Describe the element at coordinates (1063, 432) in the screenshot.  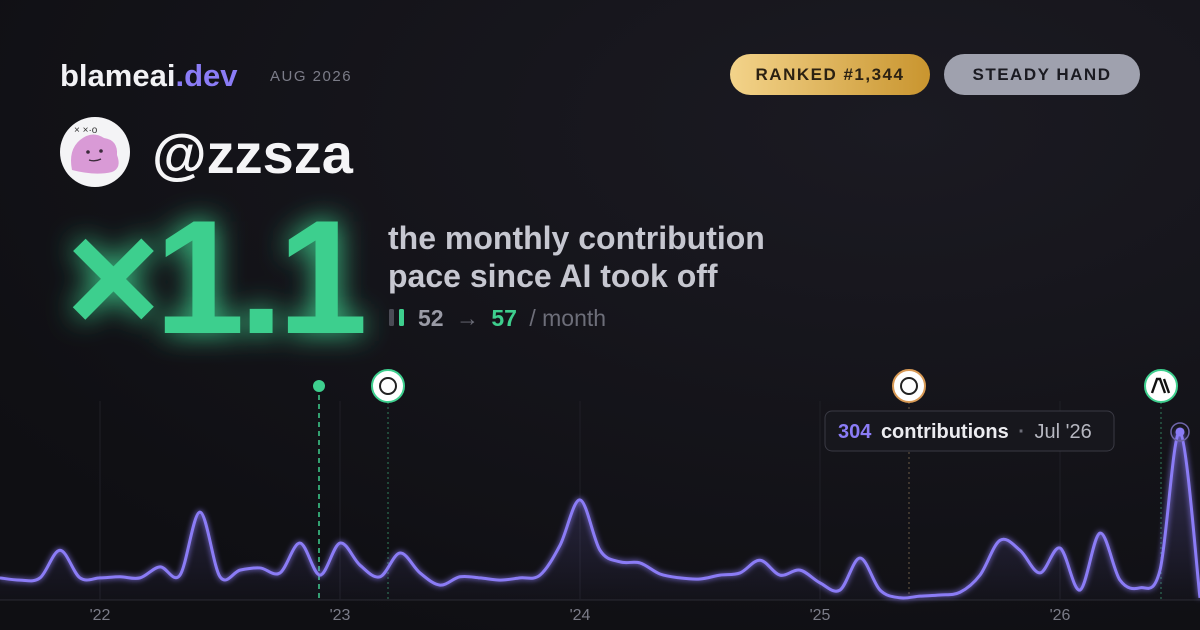
I see `tooltip-date: Jul '26` at that location.